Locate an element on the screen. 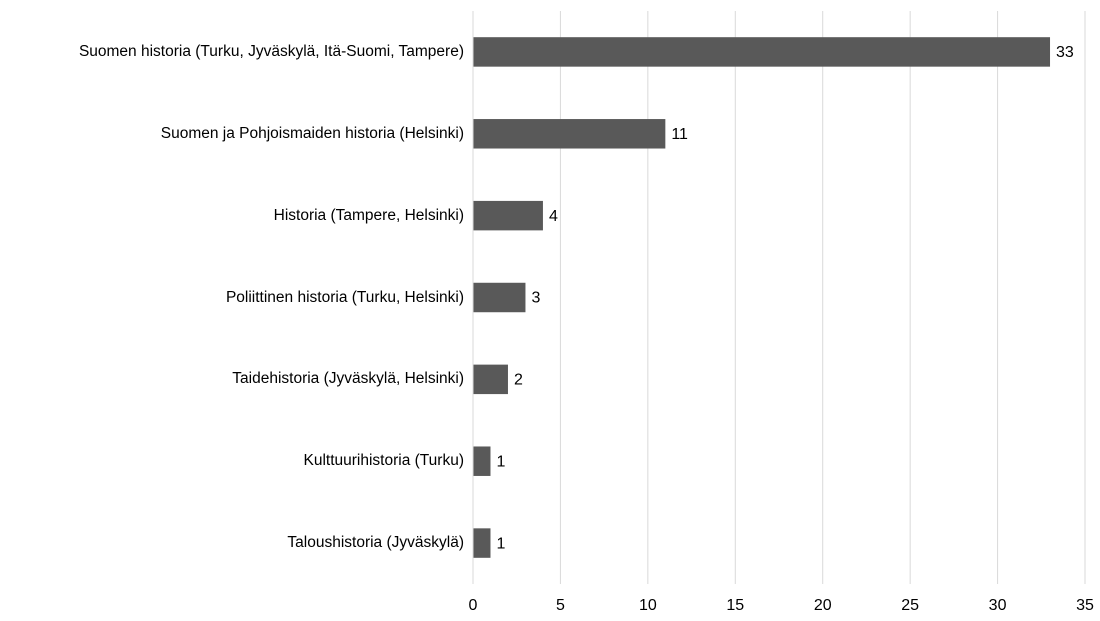  y-tick-label-box: Taloushistoria (Jyväskylä) is located at coordinates (232, 543).